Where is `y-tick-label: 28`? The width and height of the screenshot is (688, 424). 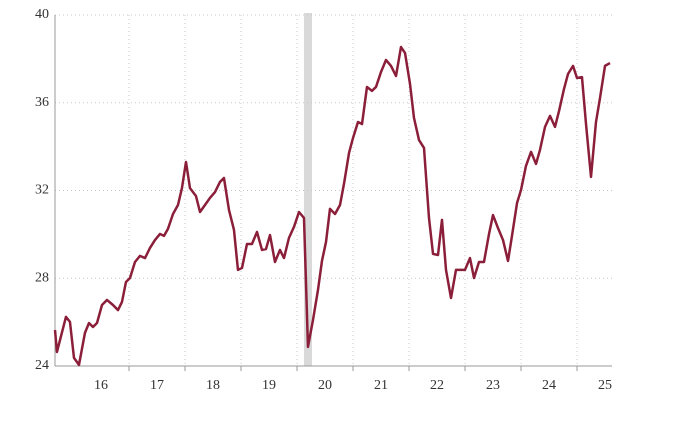
y-tick-label: 28 is located at coordinates (42, 277).